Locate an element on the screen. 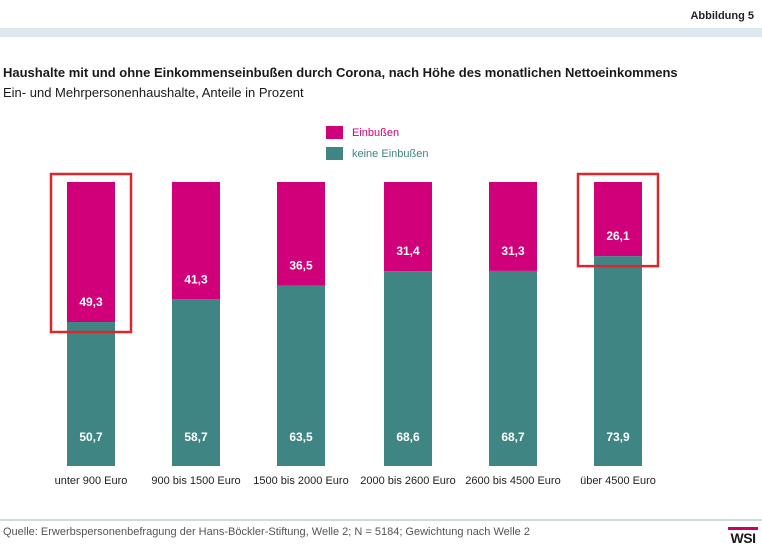 Image resolution: width=762 pixels, height=552 pixels. legend-item-keine-einbussen: keine Einbußen is located at coordinates (377, 153).